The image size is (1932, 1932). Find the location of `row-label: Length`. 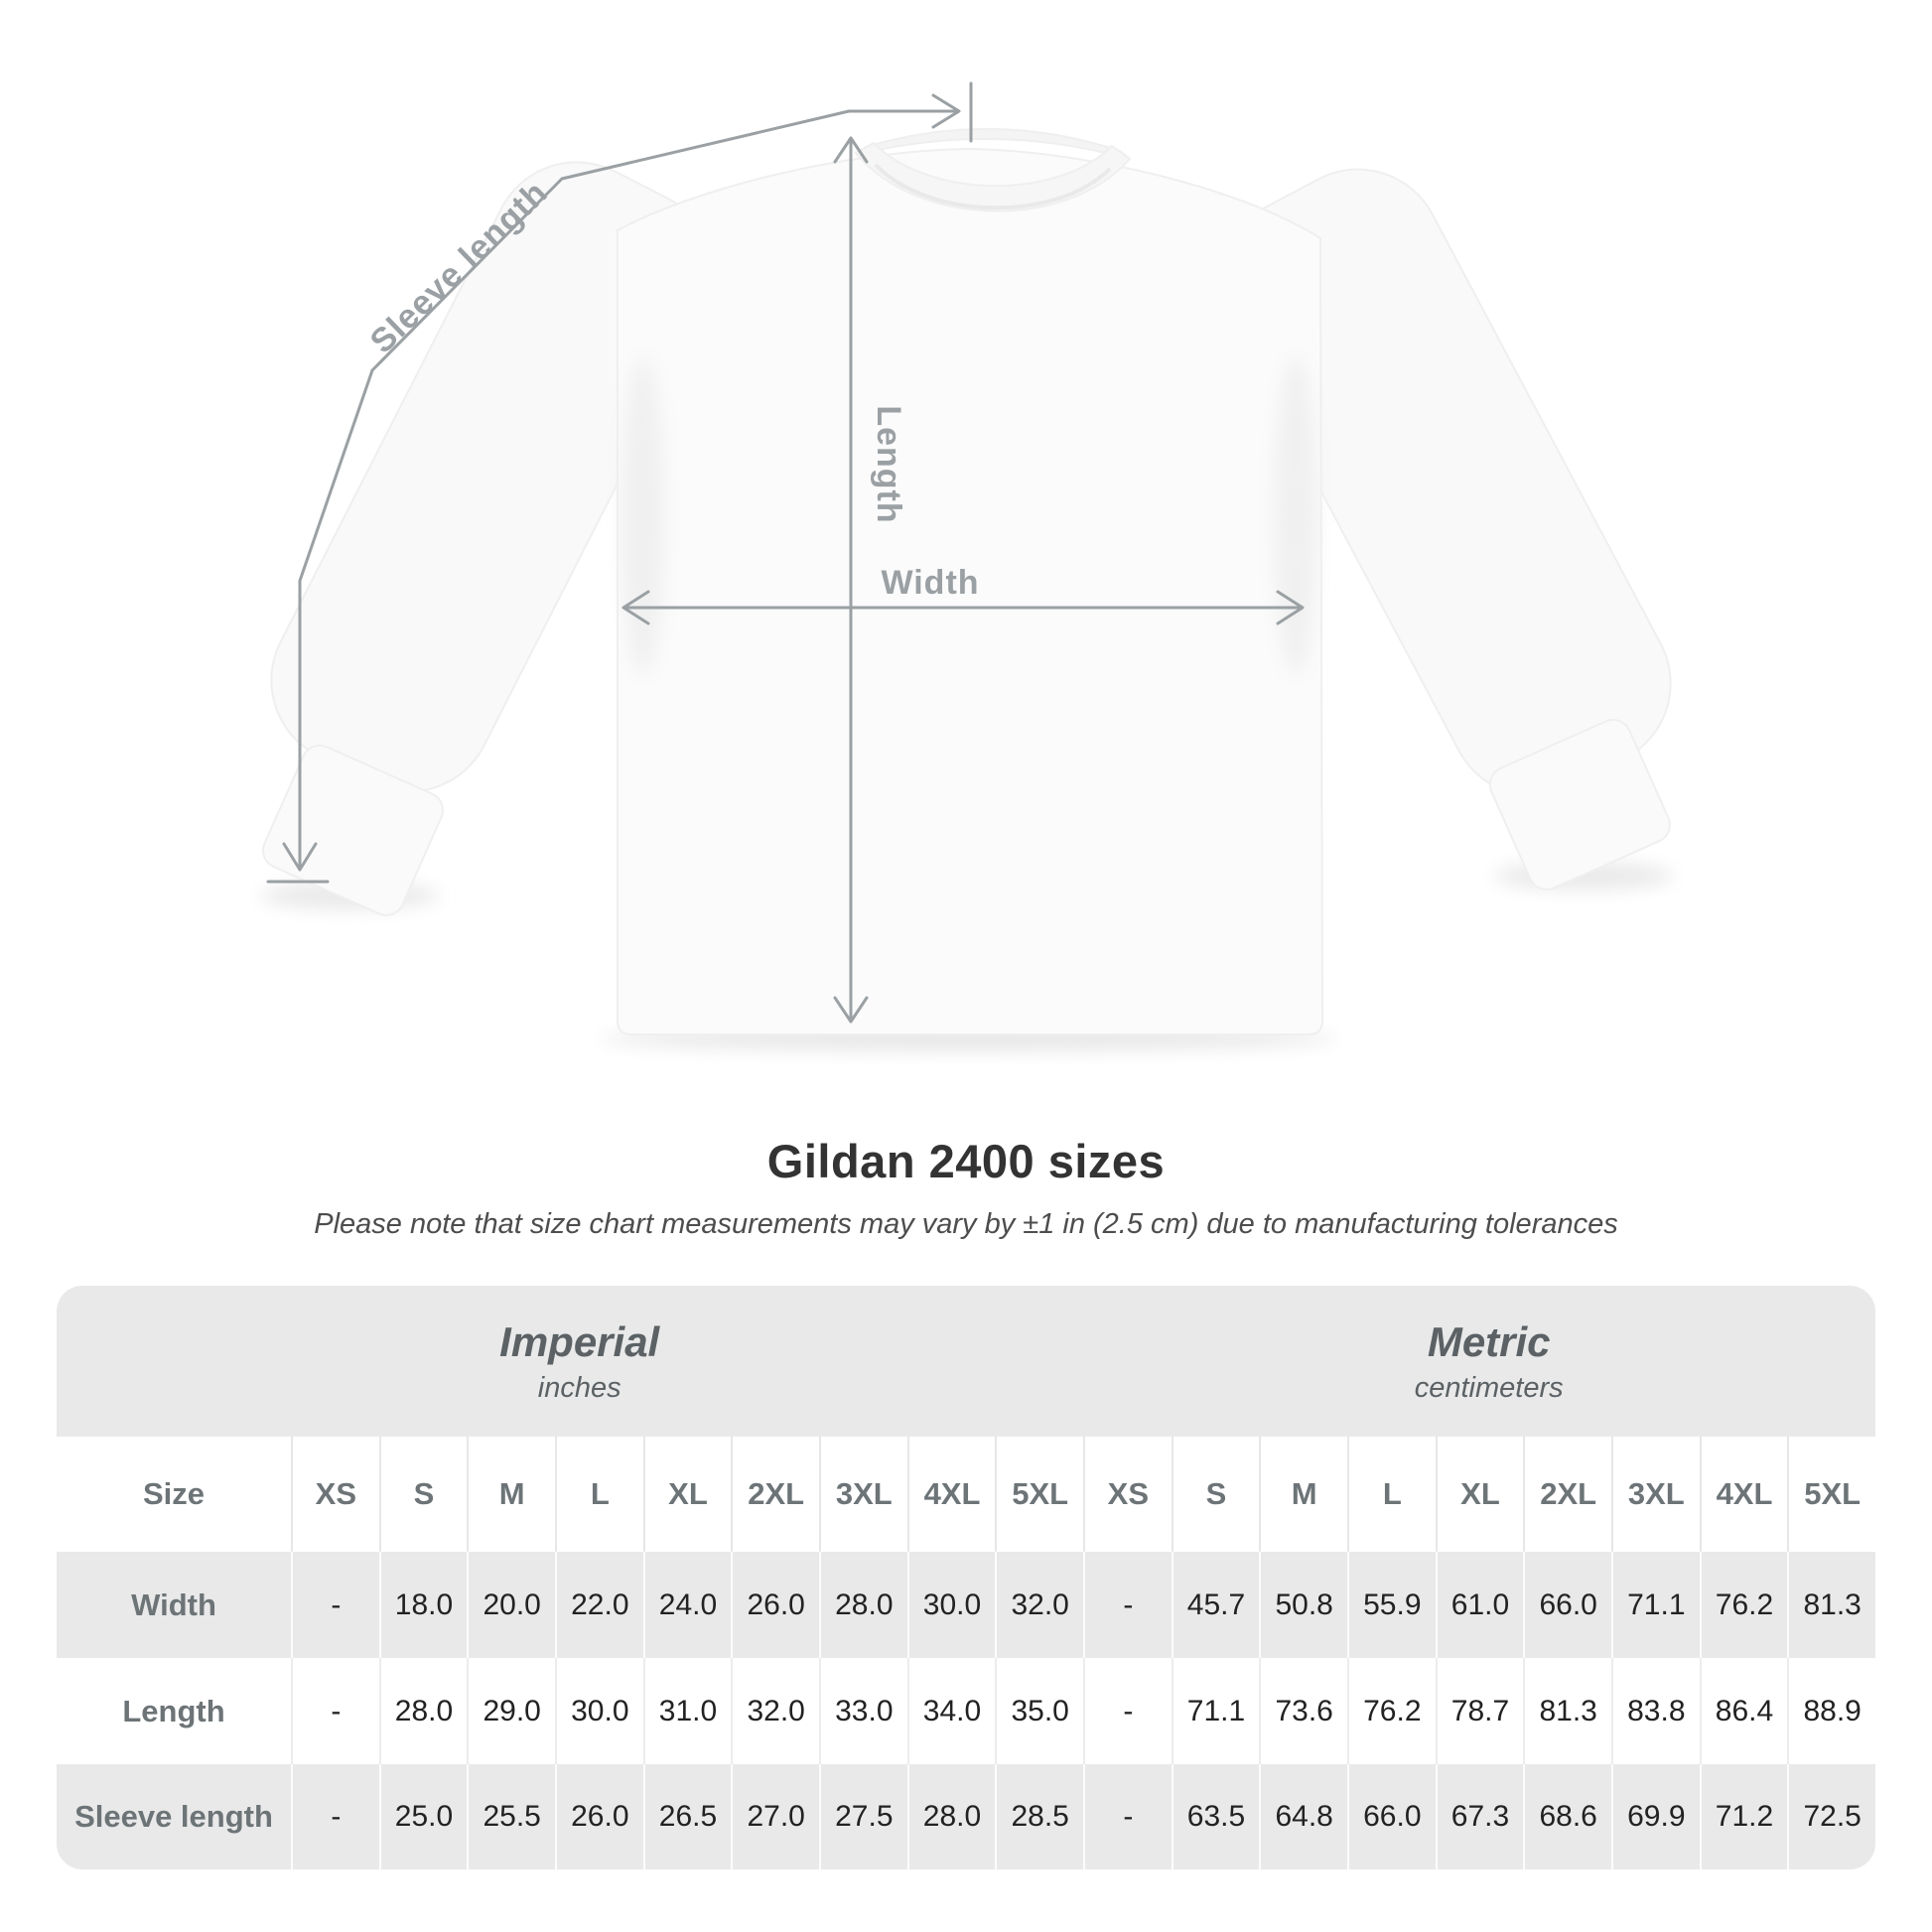

row-label: Length is located at coordinates (173, 1711).